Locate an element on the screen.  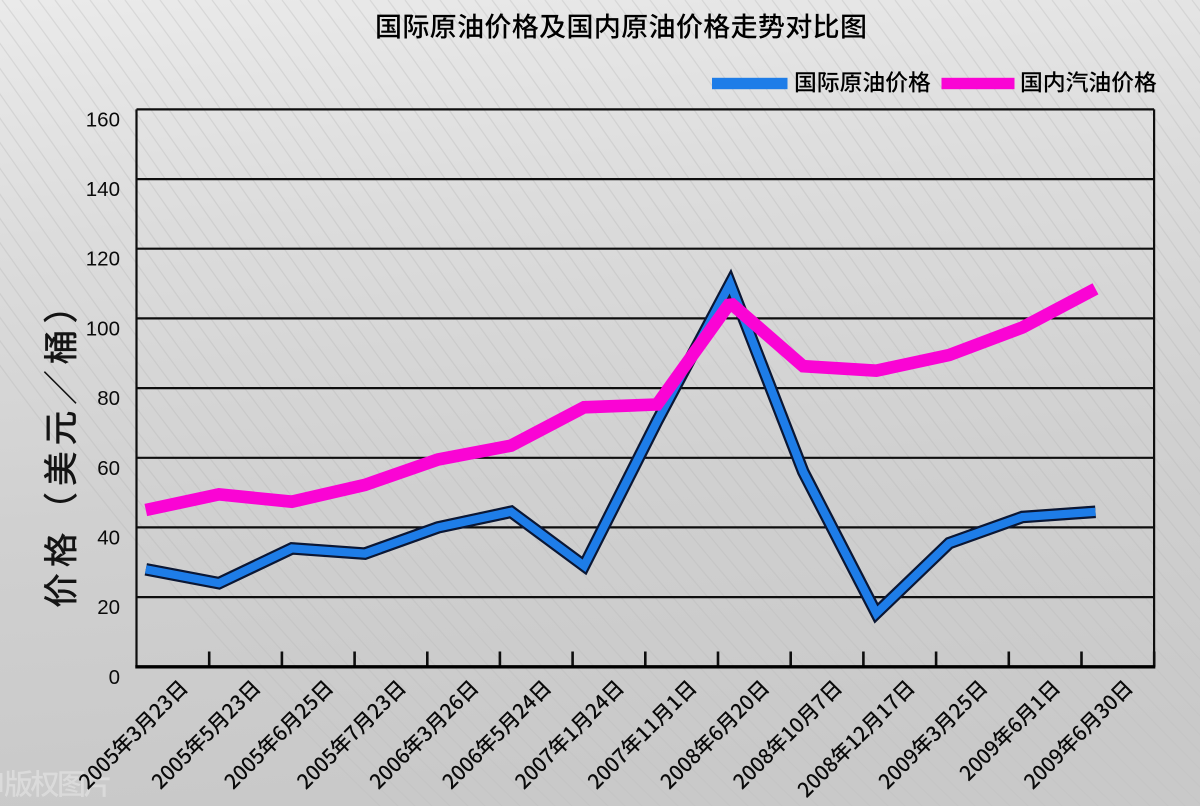
svg-text: 140 is located at coordinates (103, 189).